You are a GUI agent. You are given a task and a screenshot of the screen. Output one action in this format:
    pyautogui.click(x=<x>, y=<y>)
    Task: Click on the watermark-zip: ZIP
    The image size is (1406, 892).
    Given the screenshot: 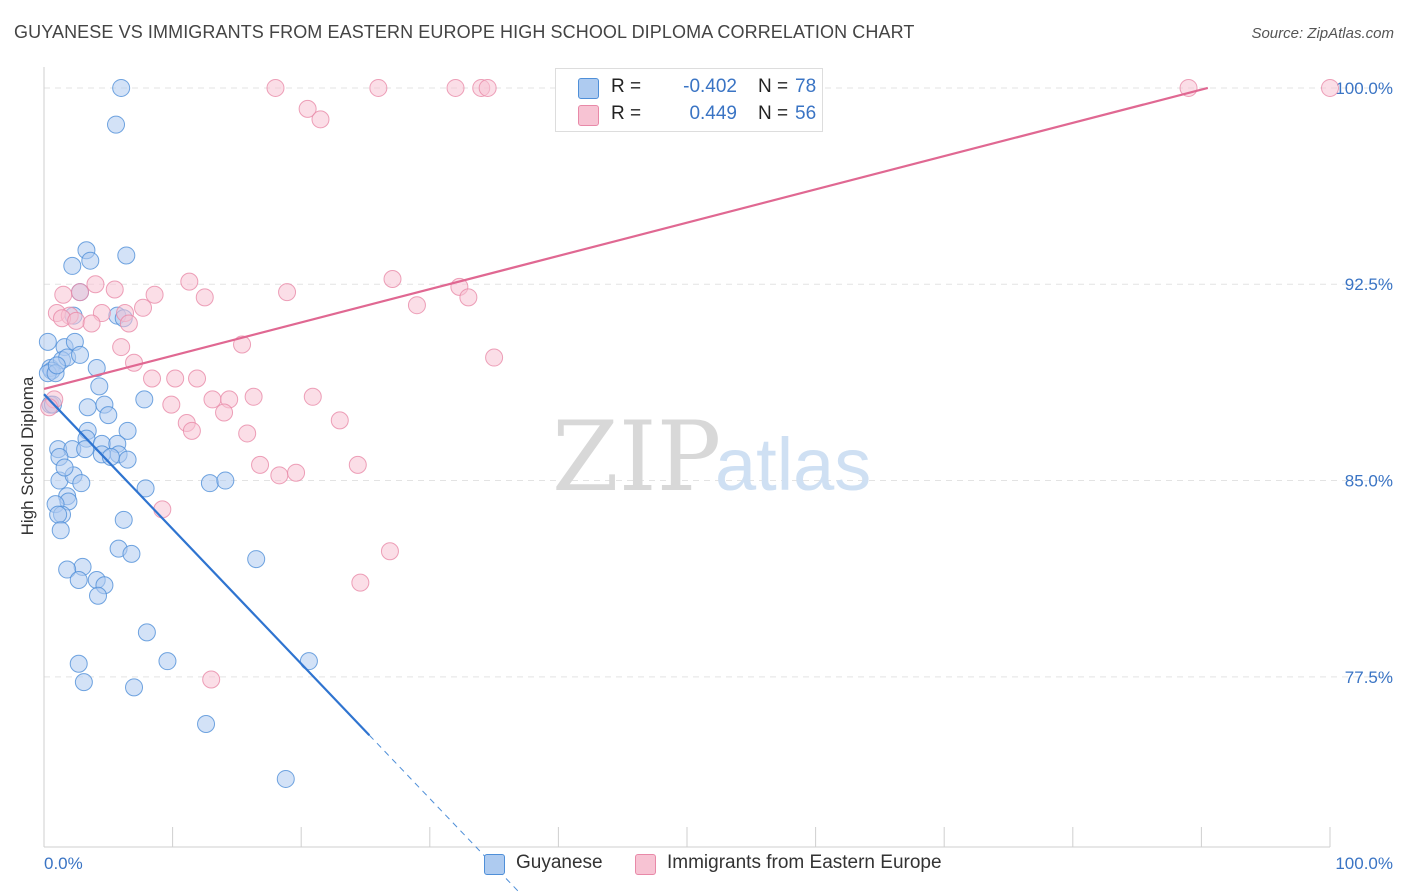 What is the action you would take?
    pyautogui.click(x=636, y=457)
    